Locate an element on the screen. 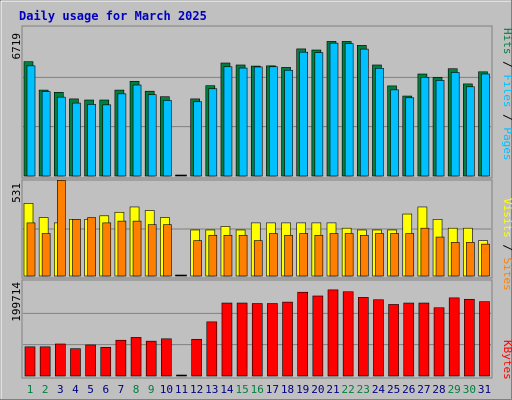 The image size is (512, 400). x-tick-label: 16 is located at coordinates (257, 389).